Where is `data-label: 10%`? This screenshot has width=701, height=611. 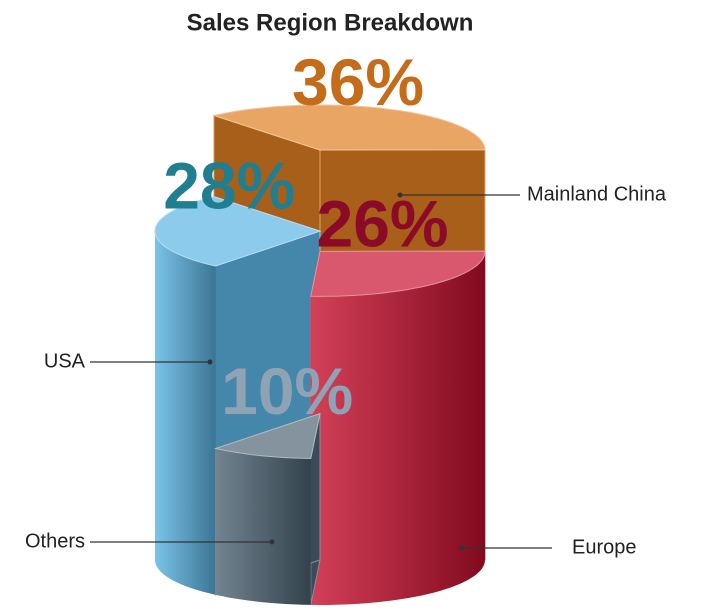 data-label: 10% is located at coordinates (287, 391).